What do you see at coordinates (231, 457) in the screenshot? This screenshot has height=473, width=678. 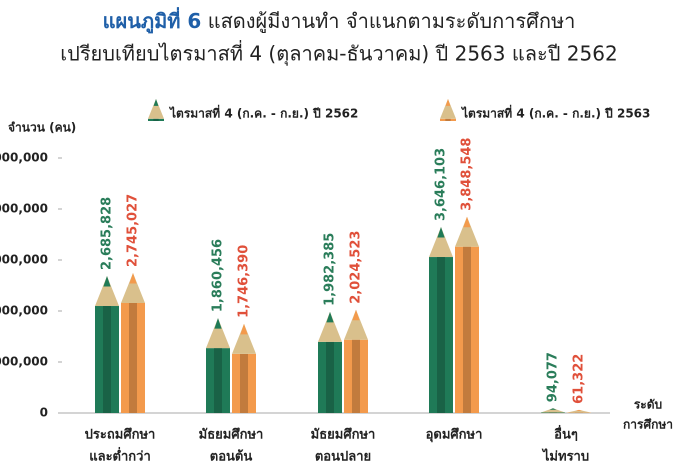 I see `x-tick-label: ตอนต้น` at bounding box center [231, 457].